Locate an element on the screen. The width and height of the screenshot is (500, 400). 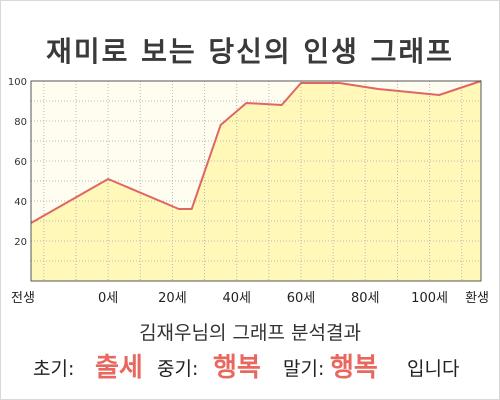
x-tick-label: 100세 is located at coordinates (429, 298).